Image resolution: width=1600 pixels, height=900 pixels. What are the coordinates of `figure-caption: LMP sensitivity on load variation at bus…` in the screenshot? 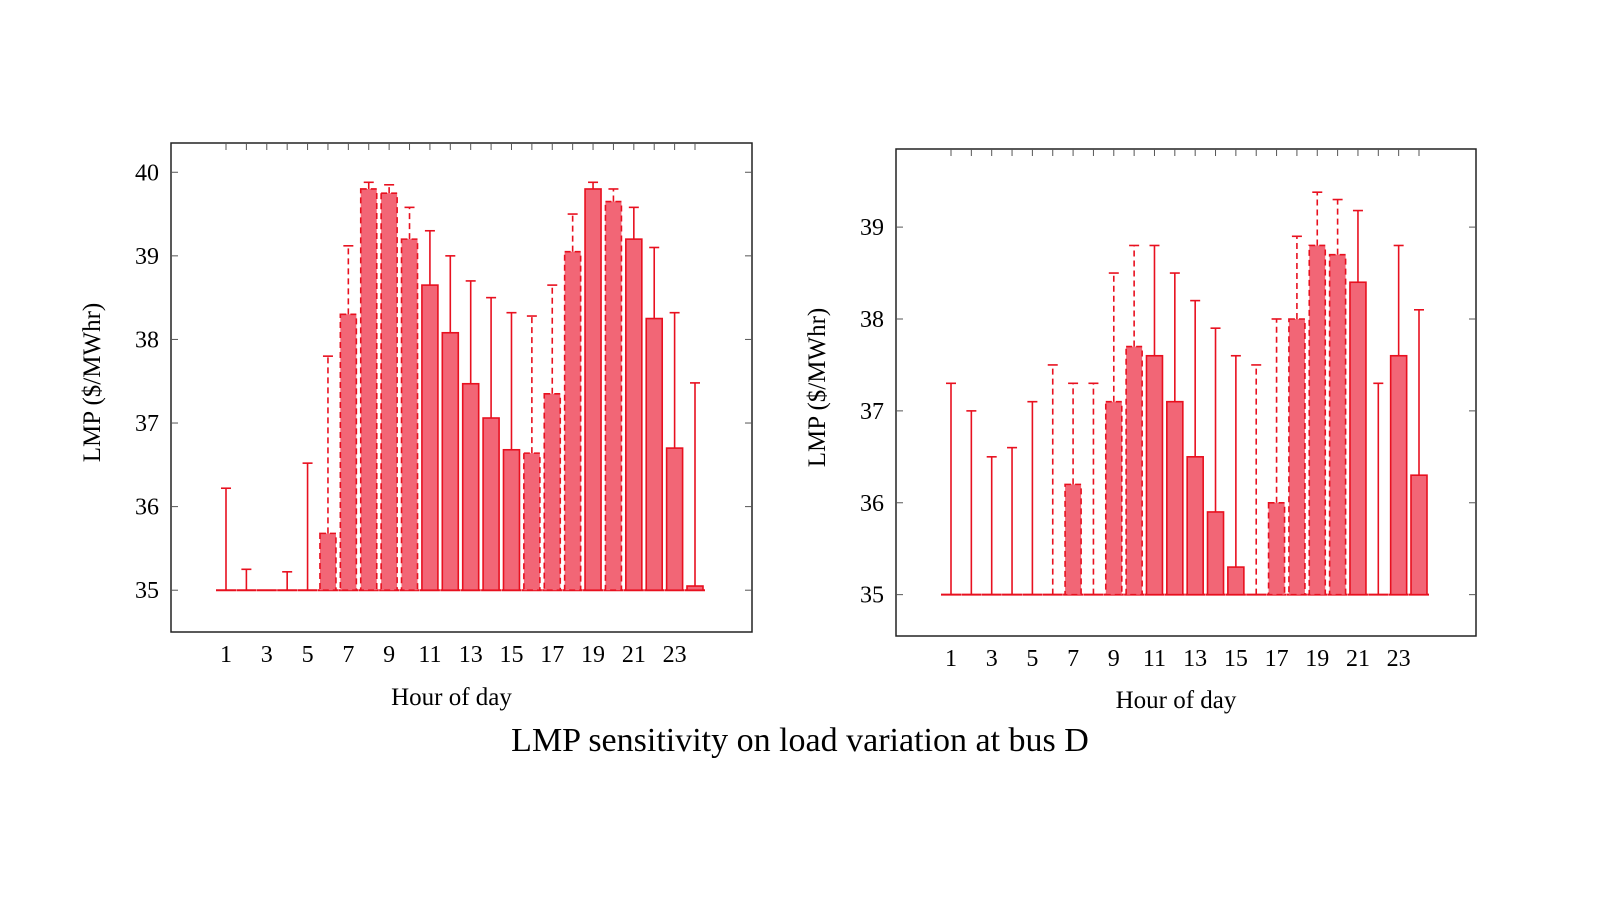 It's located at (800, 740).